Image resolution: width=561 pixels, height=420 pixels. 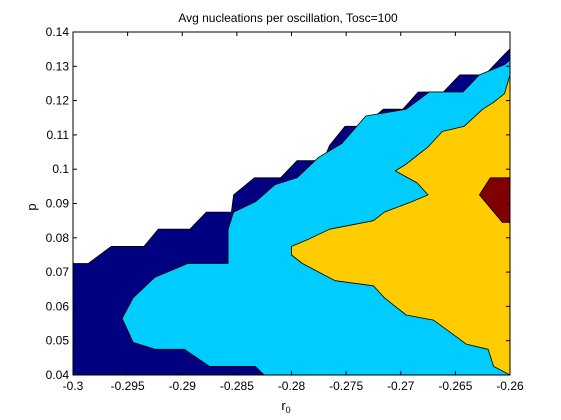 I want to click on x-tick-label: -0.265, so click(x=455, y=386).